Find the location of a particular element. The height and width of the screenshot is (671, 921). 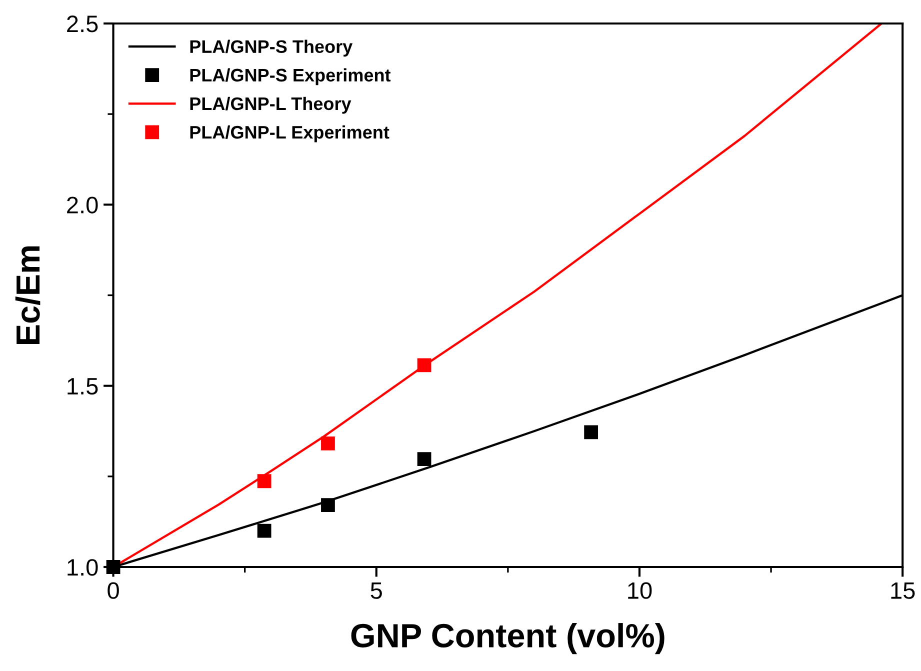

y-tick-label: 2.0 is located at coordinates (82, 205).